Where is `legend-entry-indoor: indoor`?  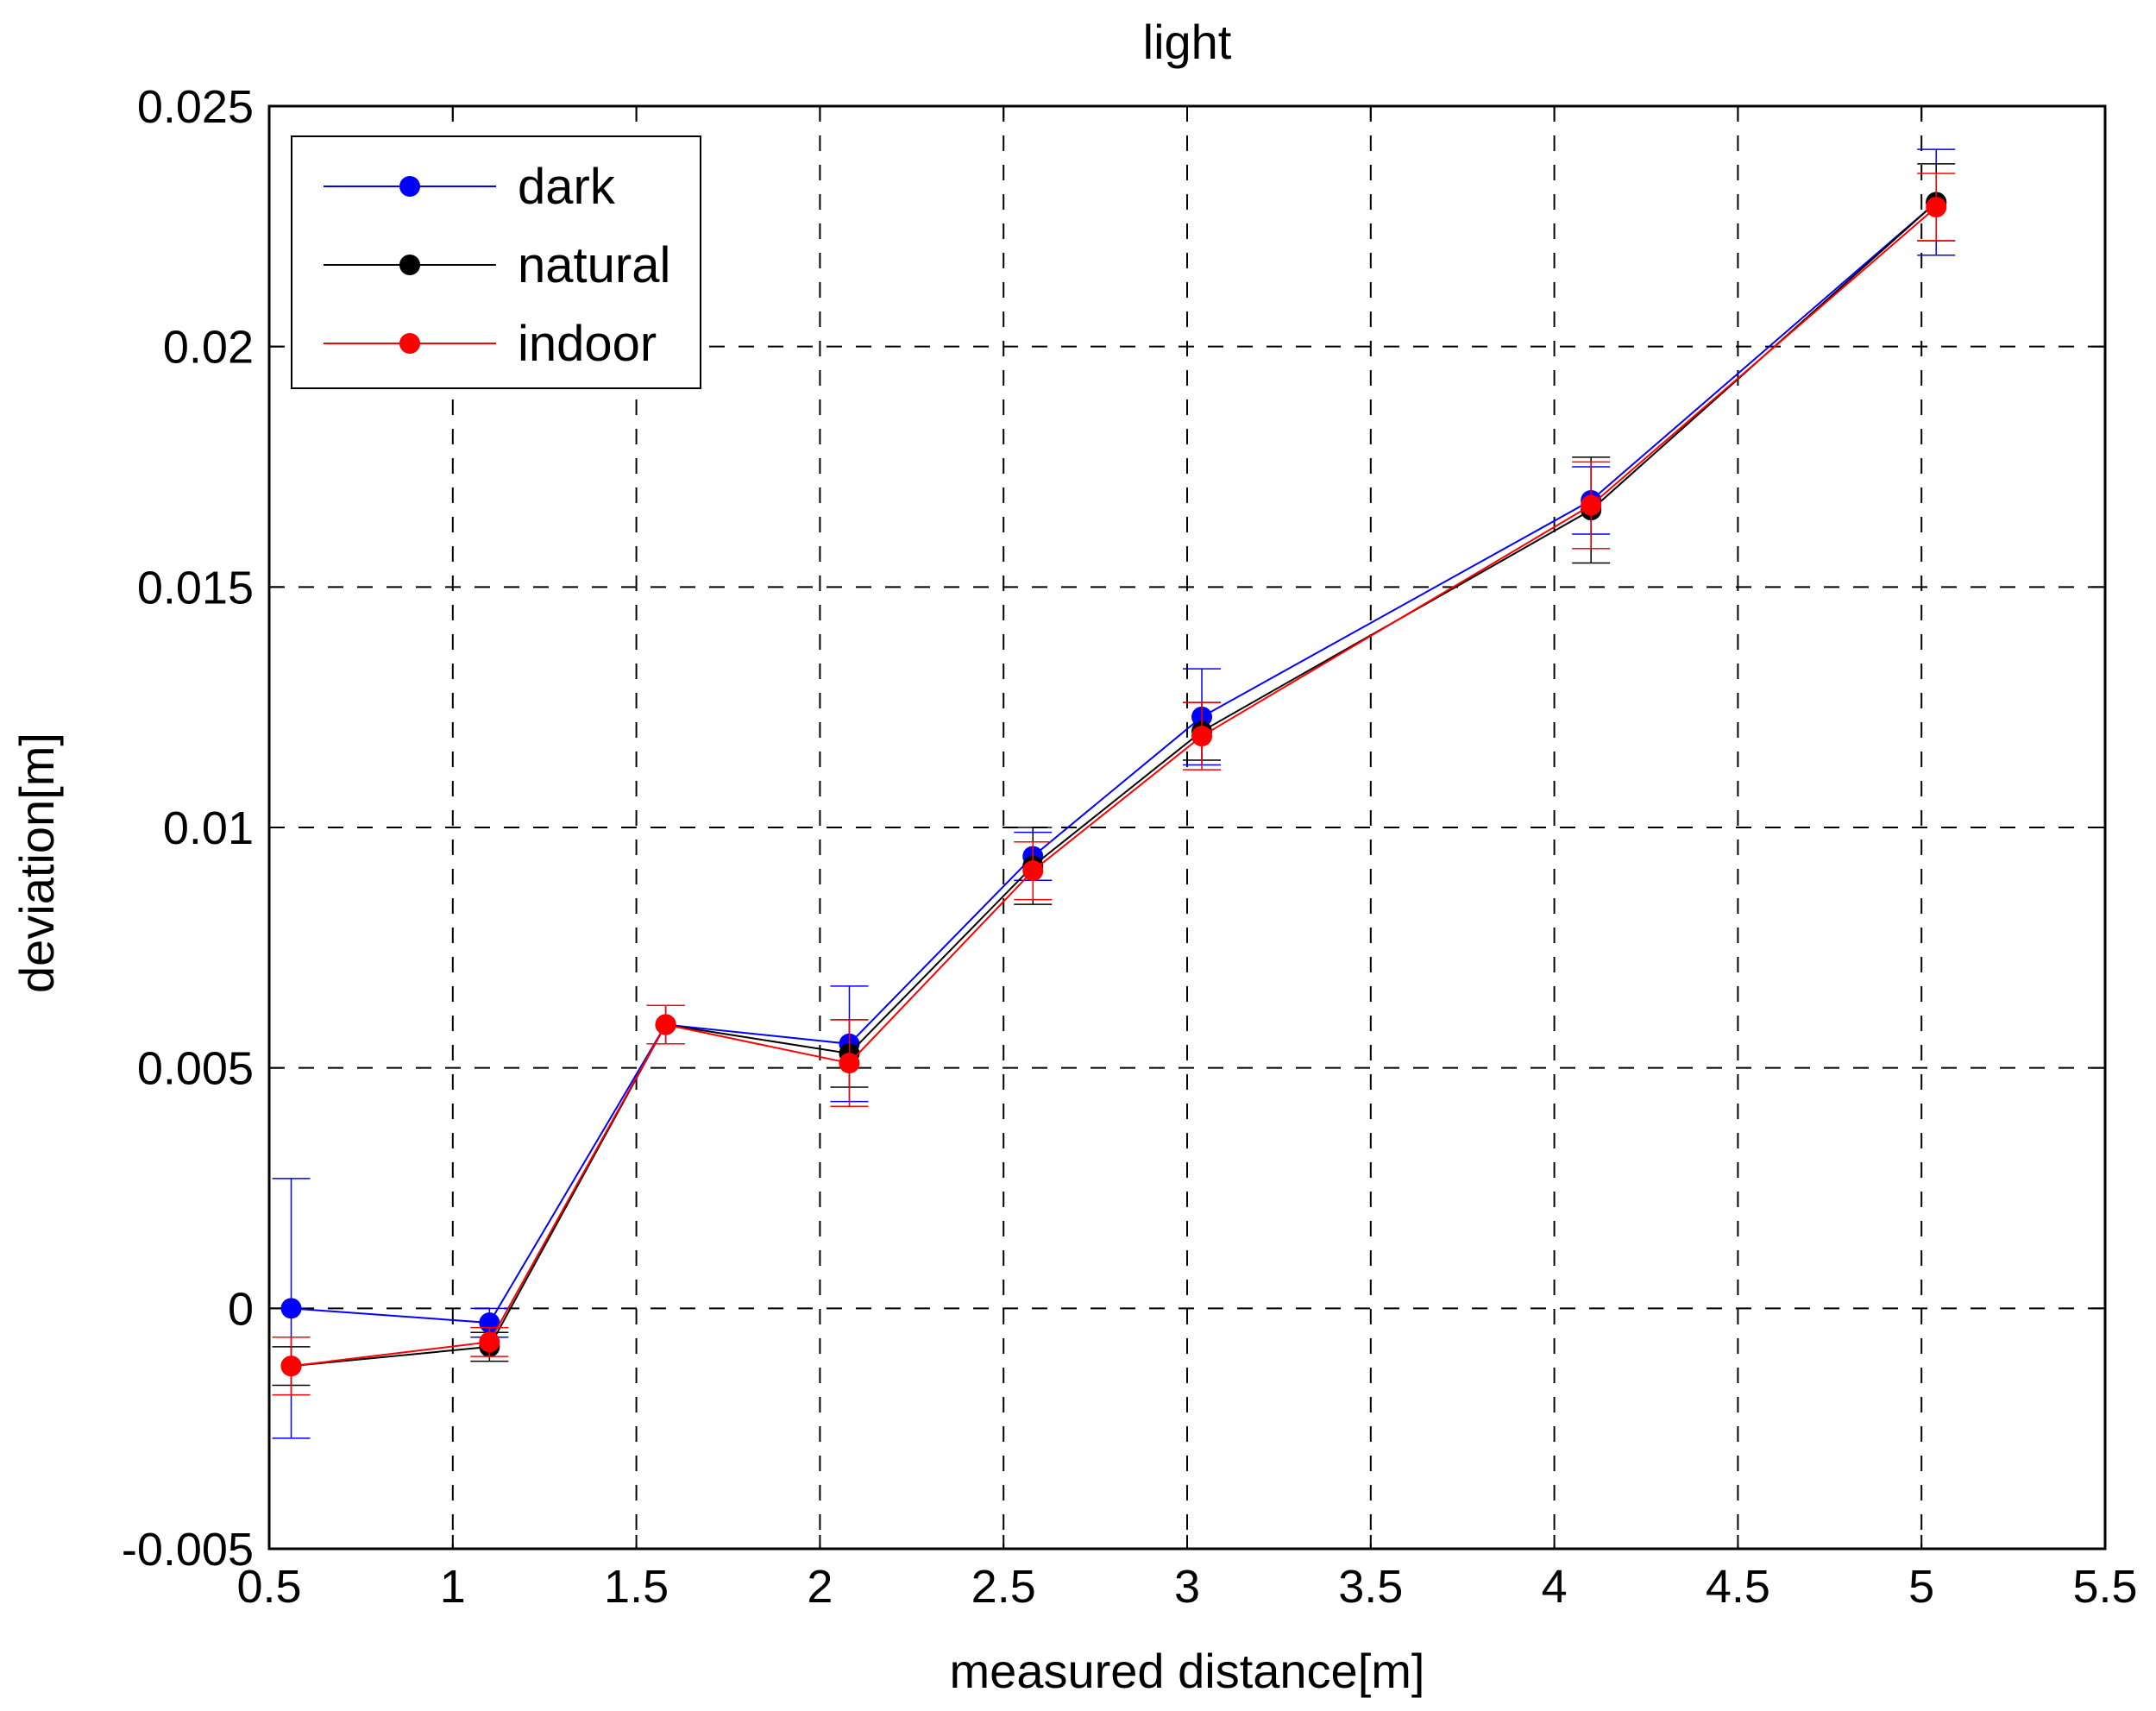
legend-entry-indoor: indoor is located at coordinates (491, 344).